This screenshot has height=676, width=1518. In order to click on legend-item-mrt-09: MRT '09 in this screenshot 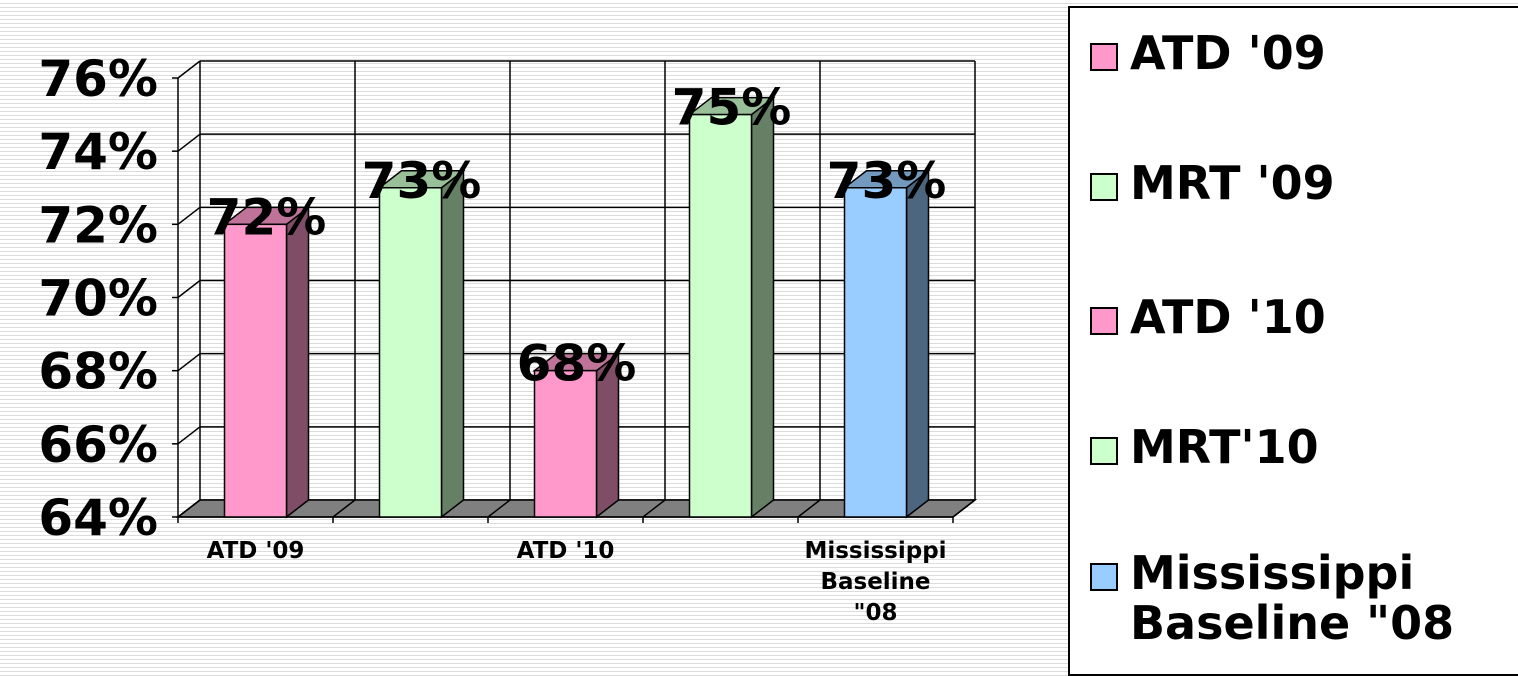, I will do `click(1212, 183)`.